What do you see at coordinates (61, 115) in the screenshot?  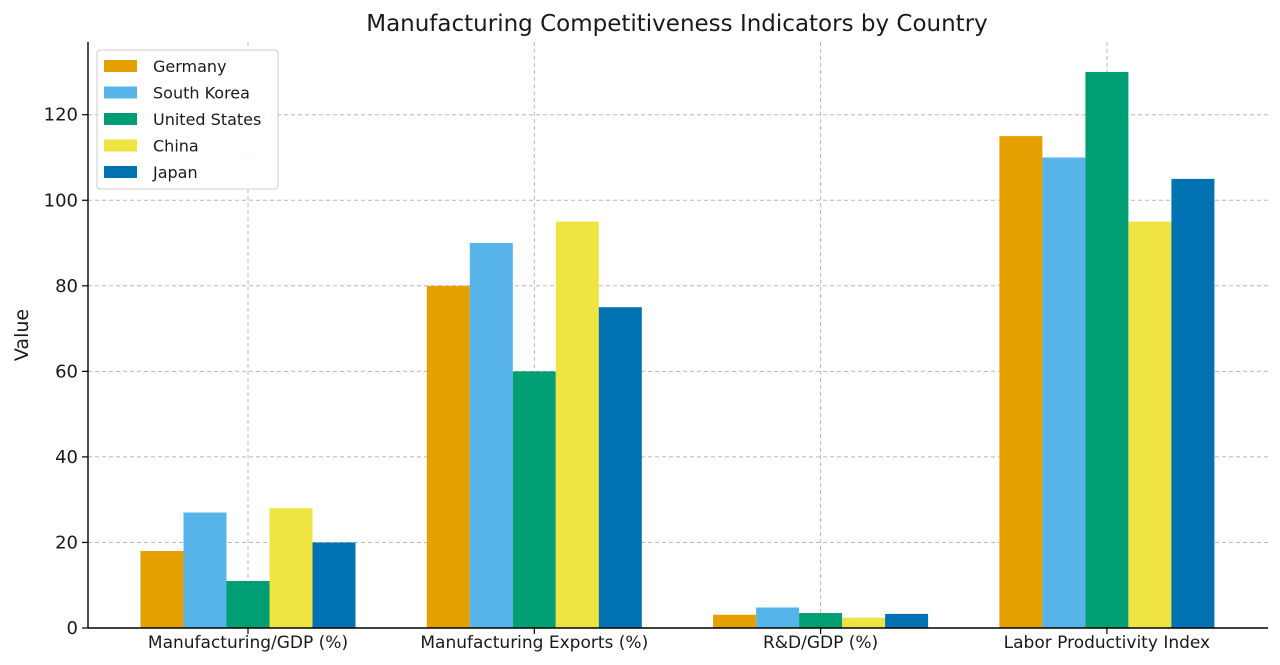 I see `y-tick-label: 120` at bounding box center [61, 115].